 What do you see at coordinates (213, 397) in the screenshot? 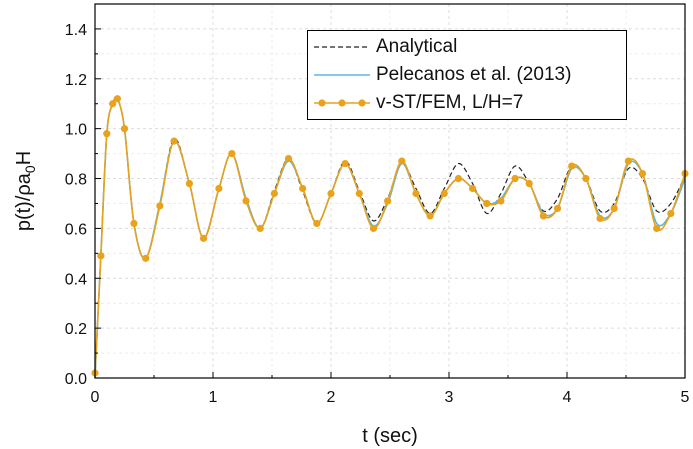
I see `x-tick-label: 1` at bounding box center [213, 397].